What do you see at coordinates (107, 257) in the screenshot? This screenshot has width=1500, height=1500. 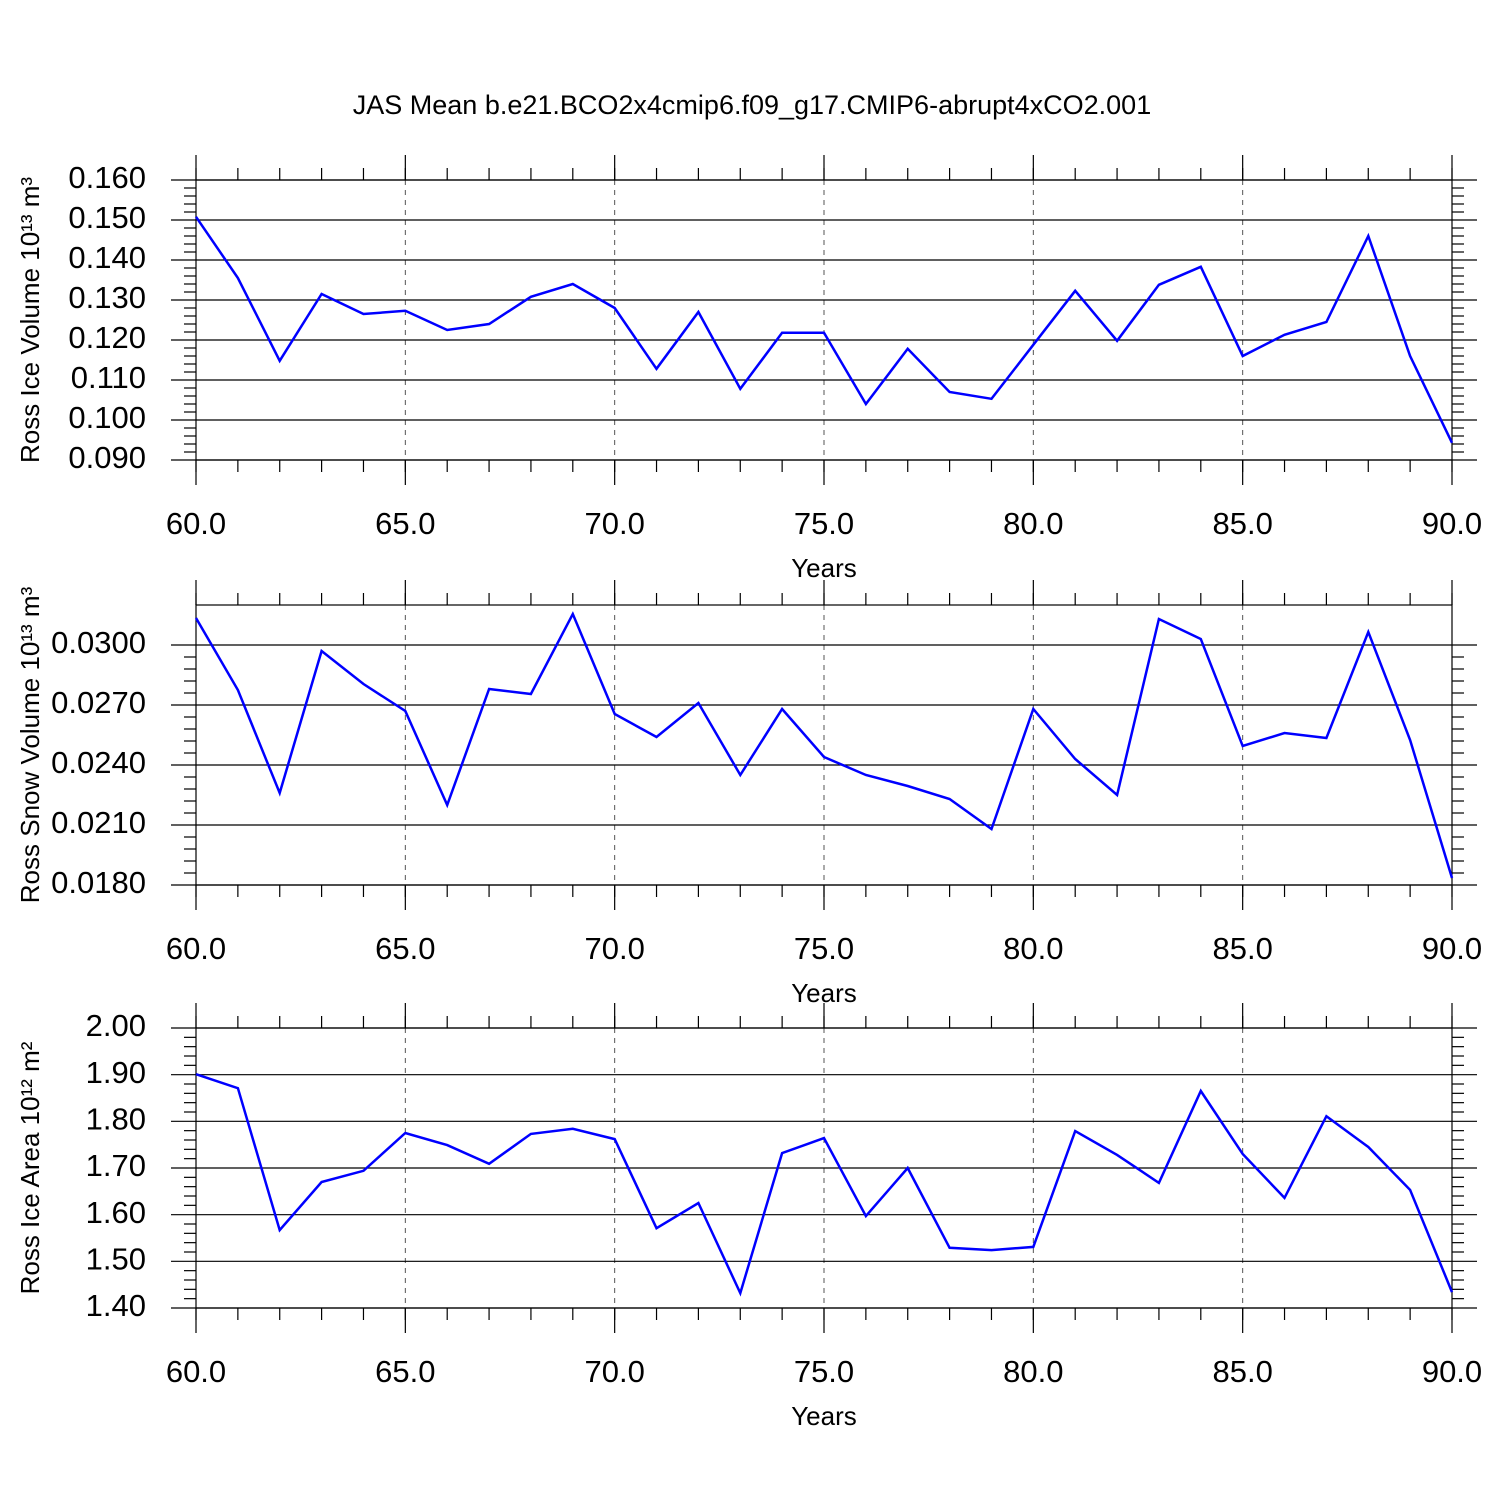 I see `y-tick-label: 0.140` at bounding box center [107, 257].